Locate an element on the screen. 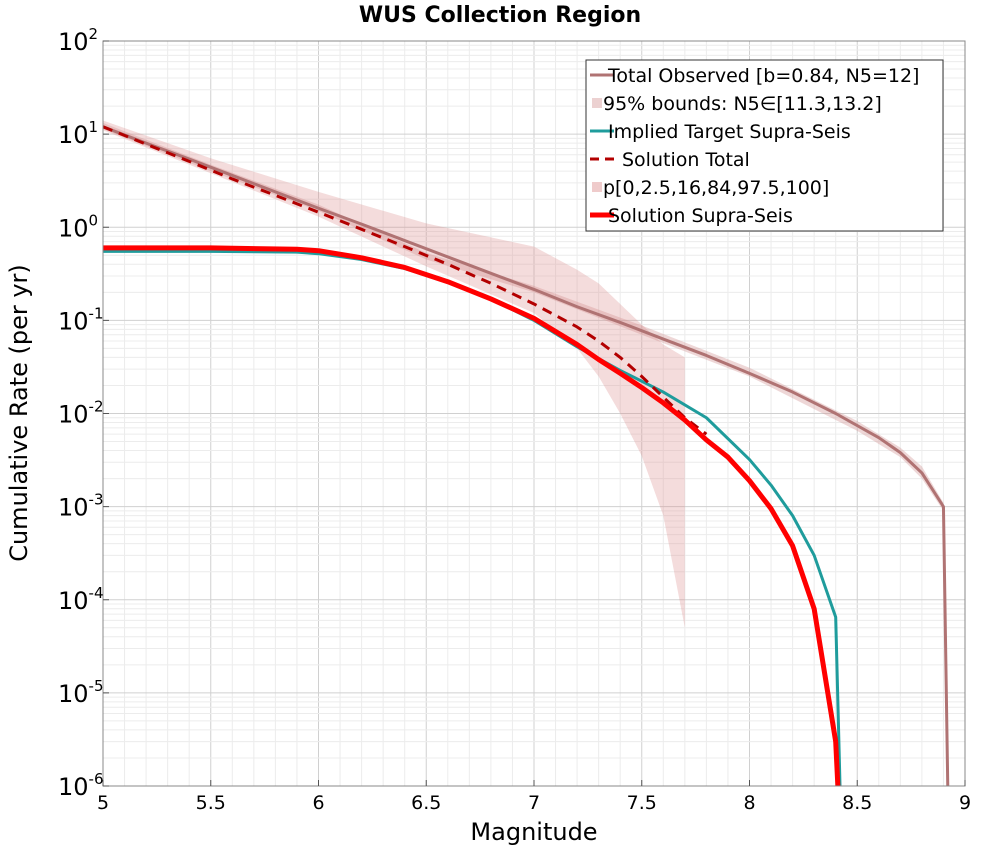  x-tick-label: 8 is located at coordinates (749, 803).